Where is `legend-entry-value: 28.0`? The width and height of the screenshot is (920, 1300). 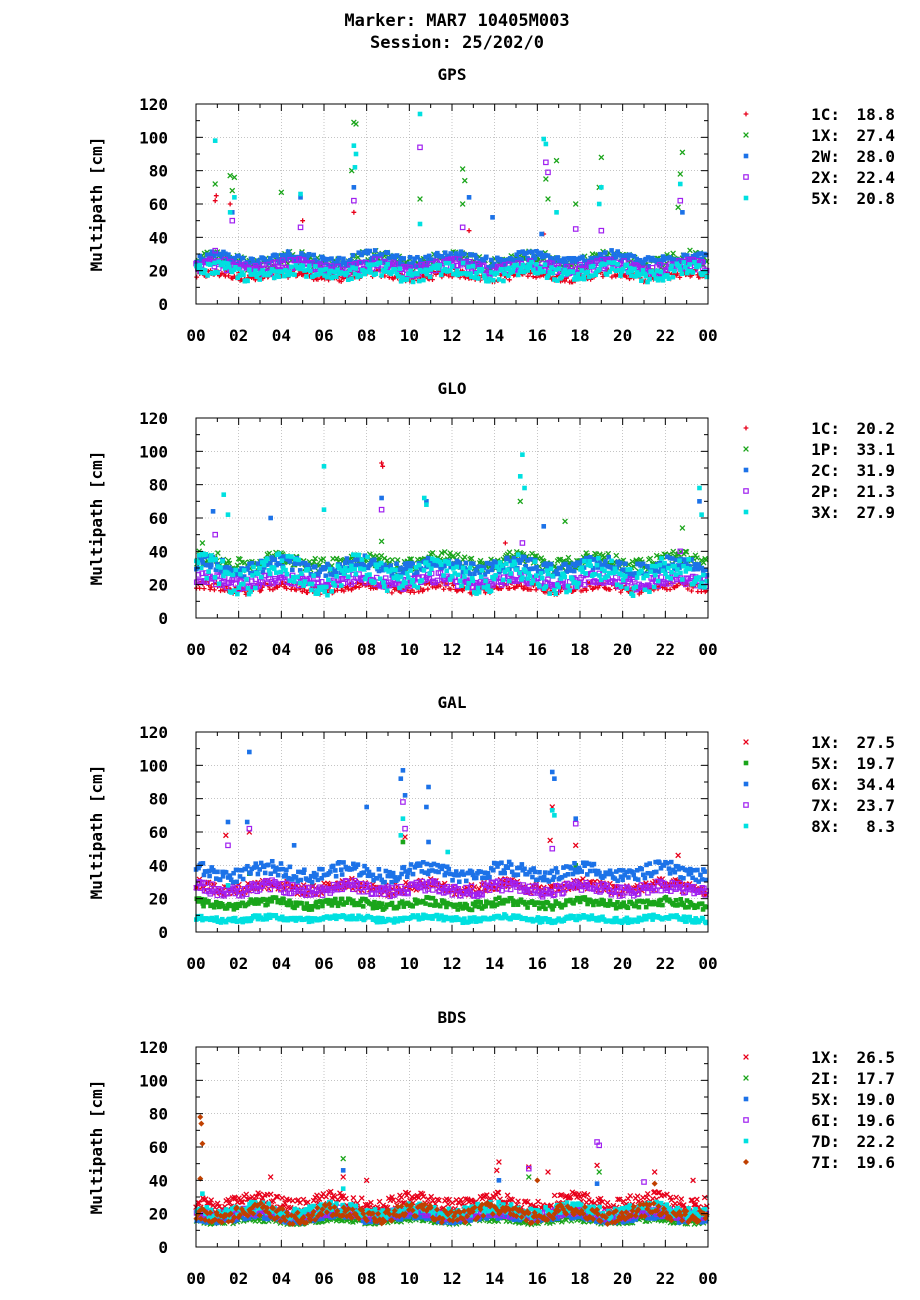
legend-entry-value: 28.0 is located at coordinates (875, 156).